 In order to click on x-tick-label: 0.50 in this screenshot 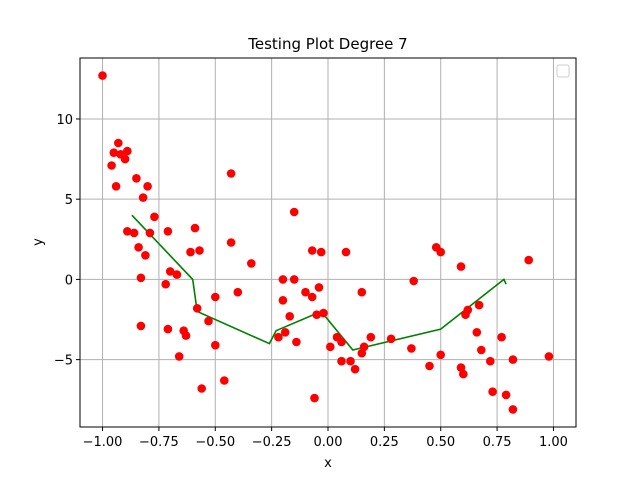, I will do `click(440, 442)`.